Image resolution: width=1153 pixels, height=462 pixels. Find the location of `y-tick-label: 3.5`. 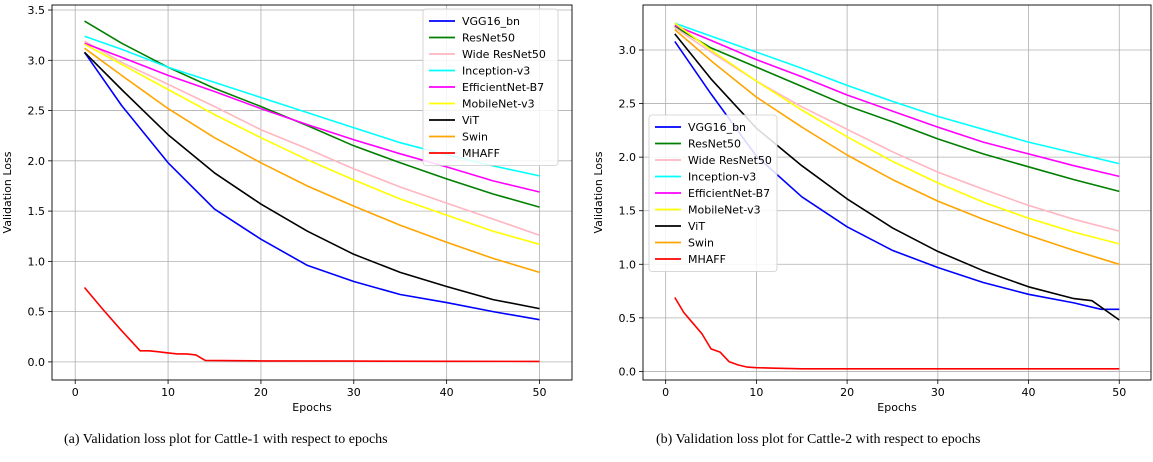

y-tick-label: 3.5 is located at coordinates (37, 10).